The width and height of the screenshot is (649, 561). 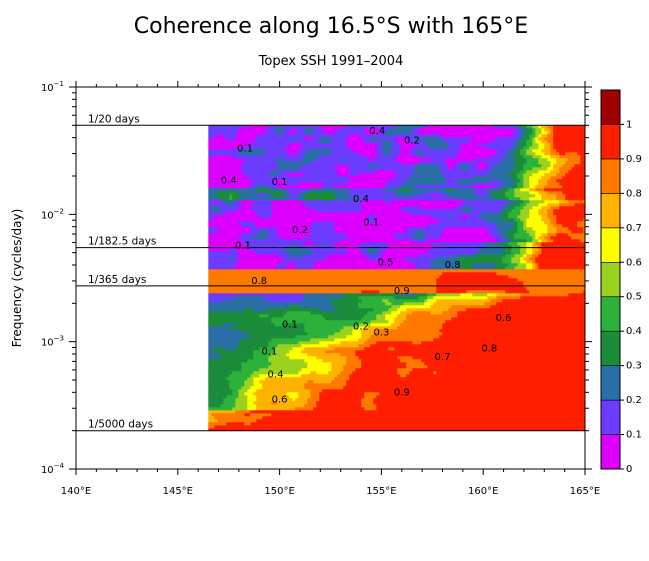 I want to click on chart-title: Coherence along 16.5°S with 165°E, so click(x=331, y=26).